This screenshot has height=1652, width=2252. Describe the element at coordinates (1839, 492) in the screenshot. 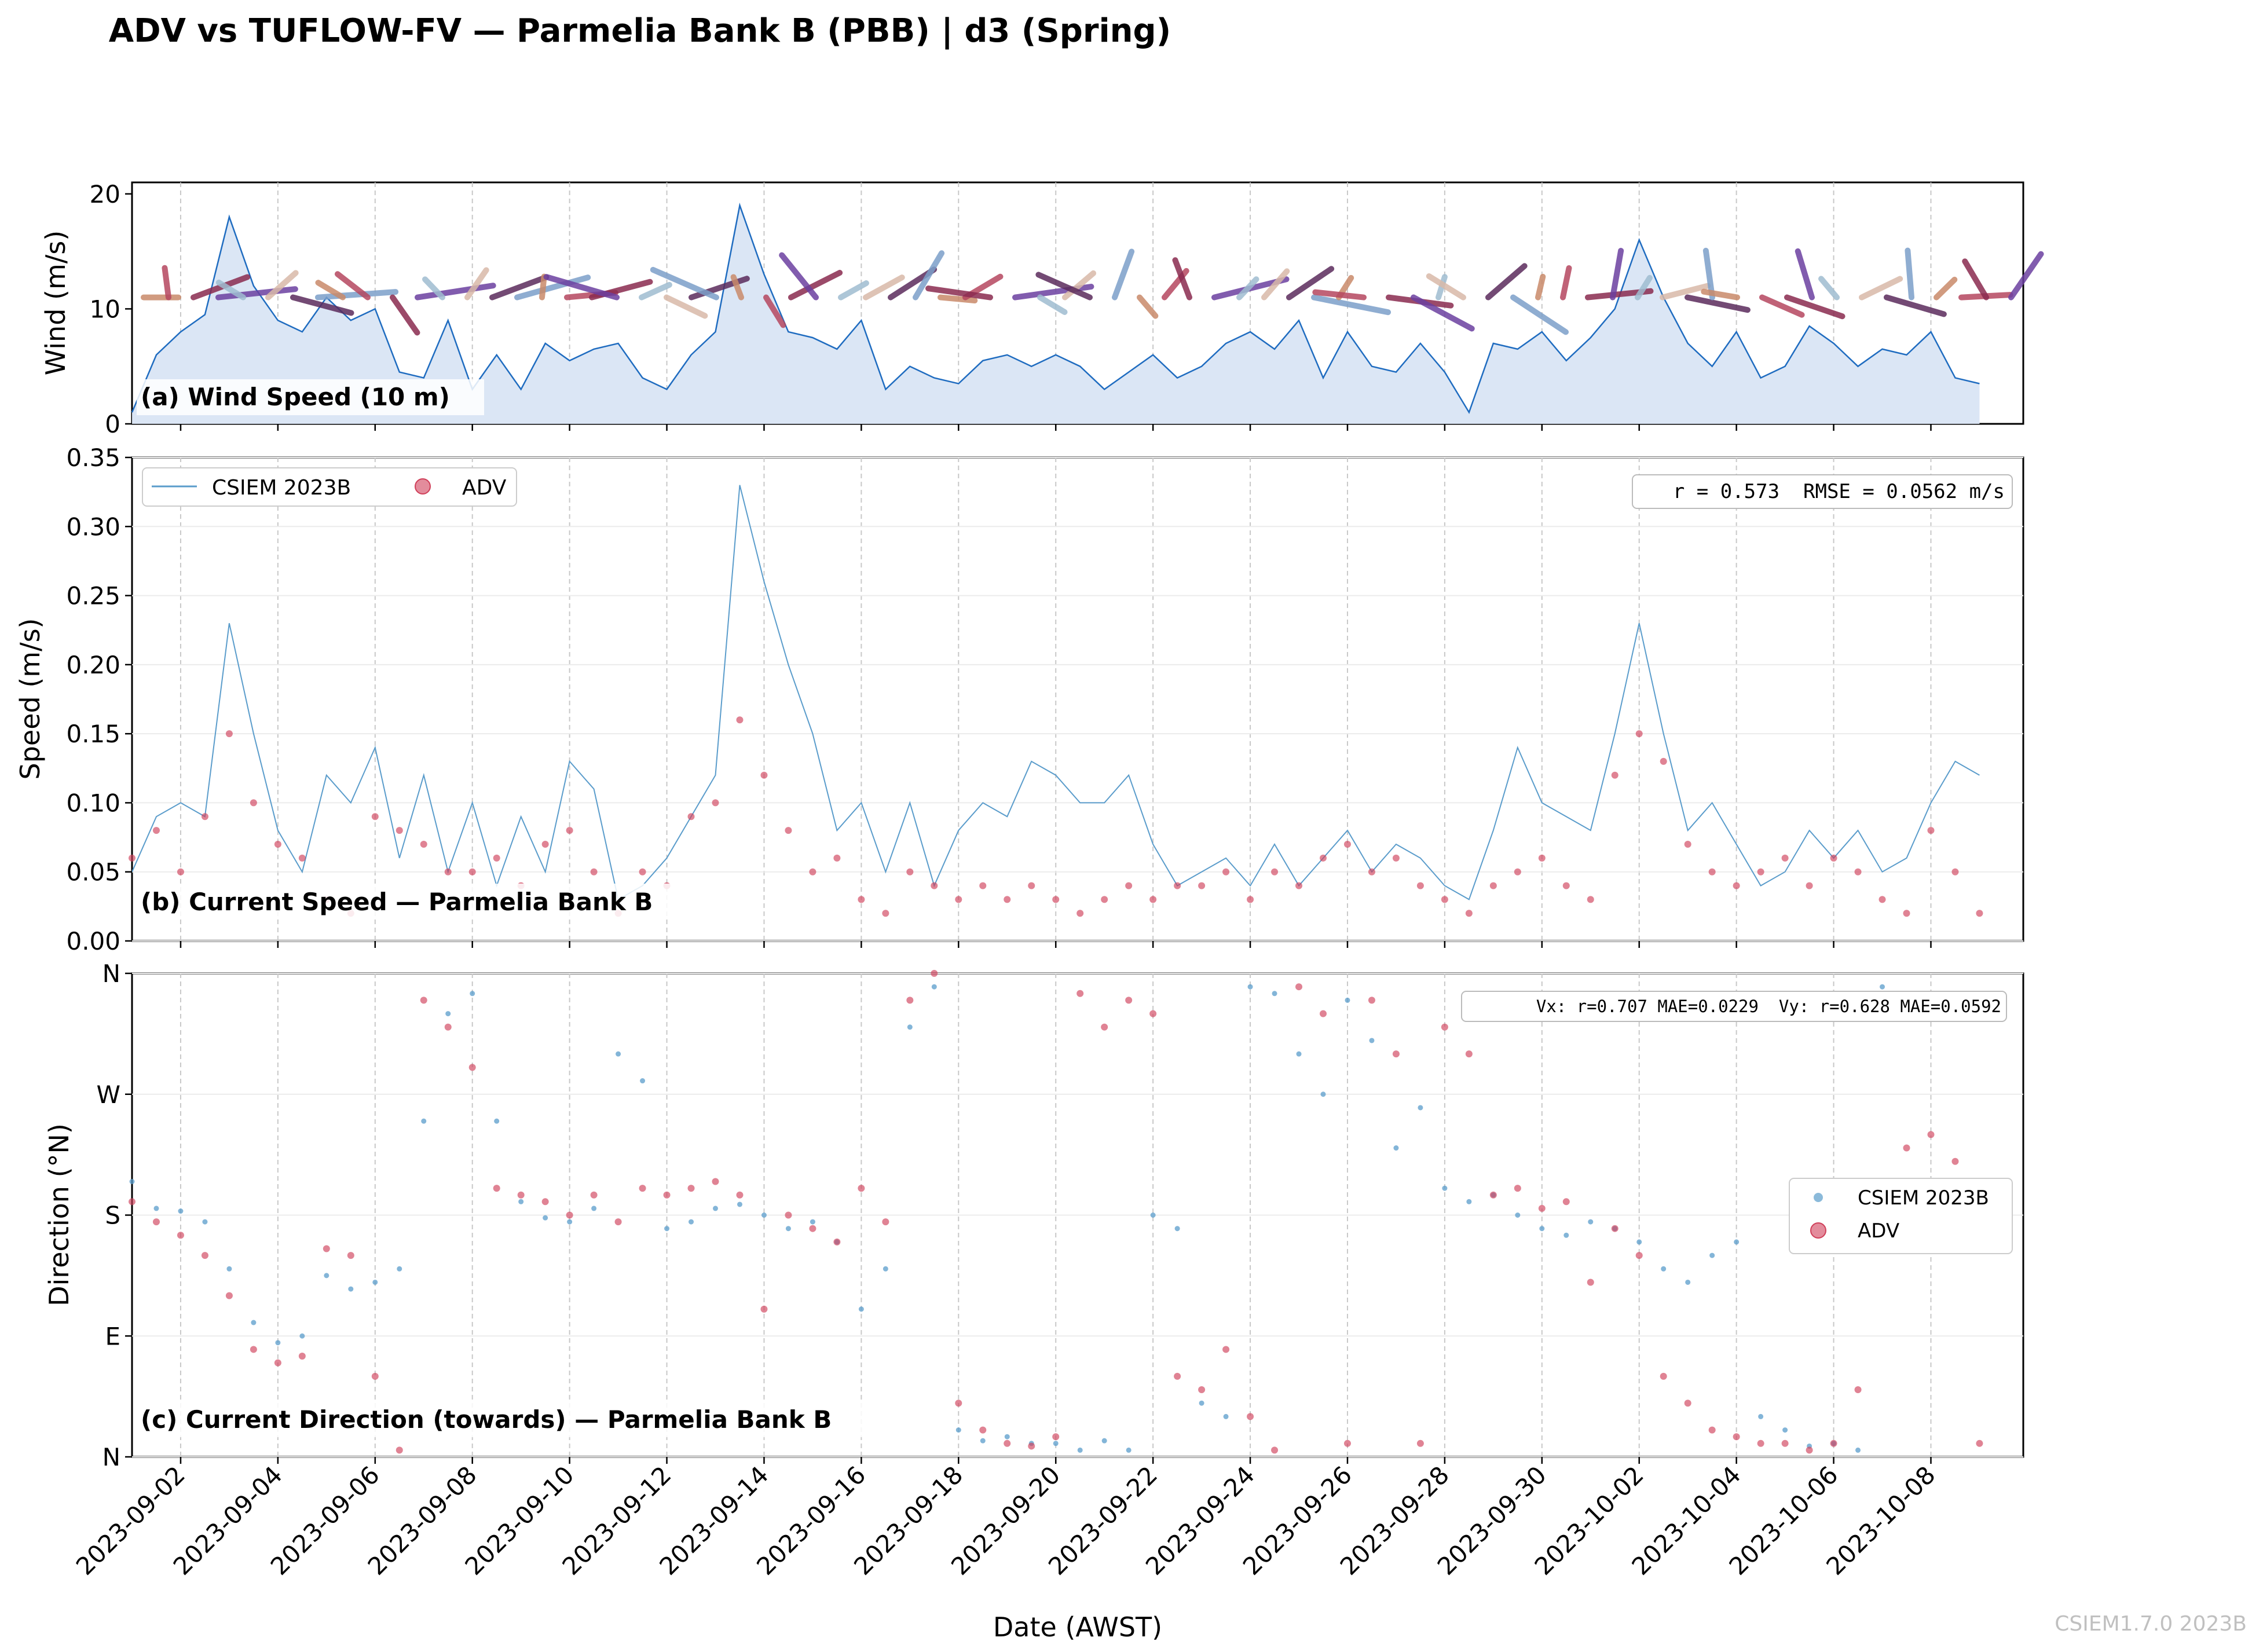

I see `panel-b-stats: r = 0.573 RMSE = 0.0562 m/s` at that location.